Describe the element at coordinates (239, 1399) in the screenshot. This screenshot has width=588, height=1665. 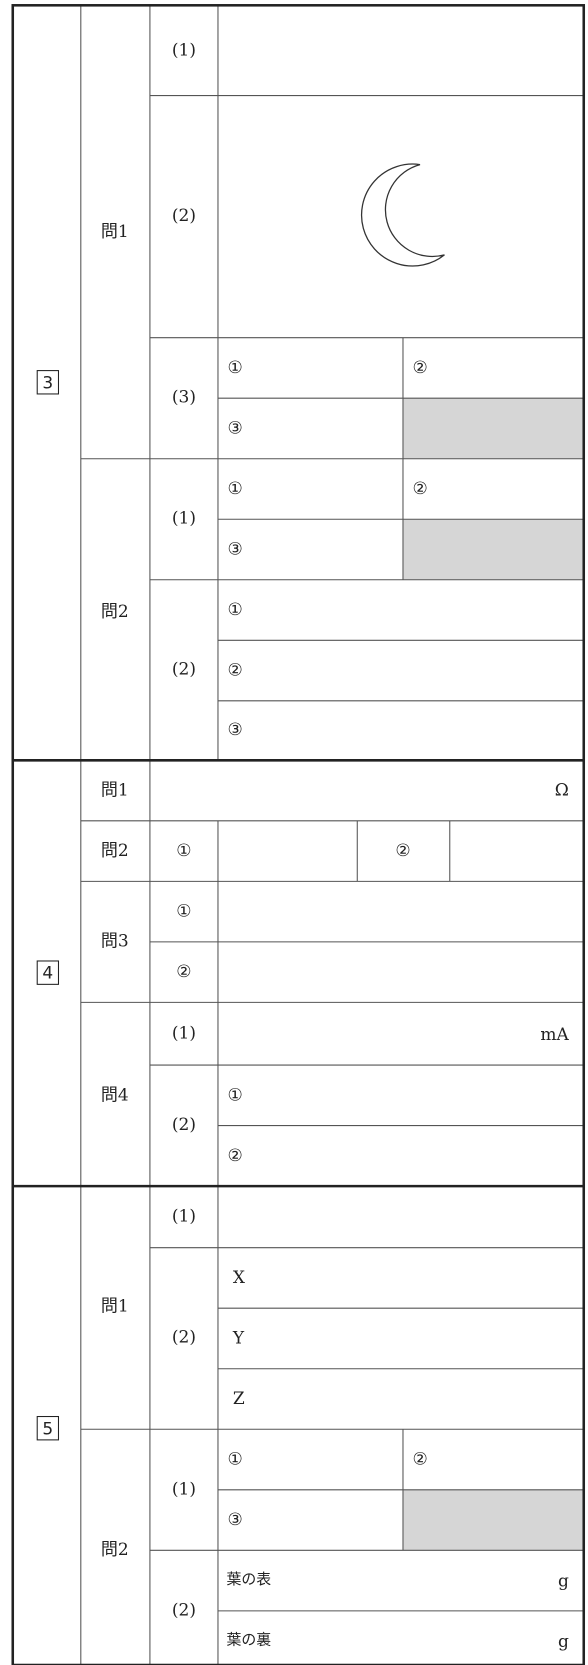
I see `item-label: Z` at that location.